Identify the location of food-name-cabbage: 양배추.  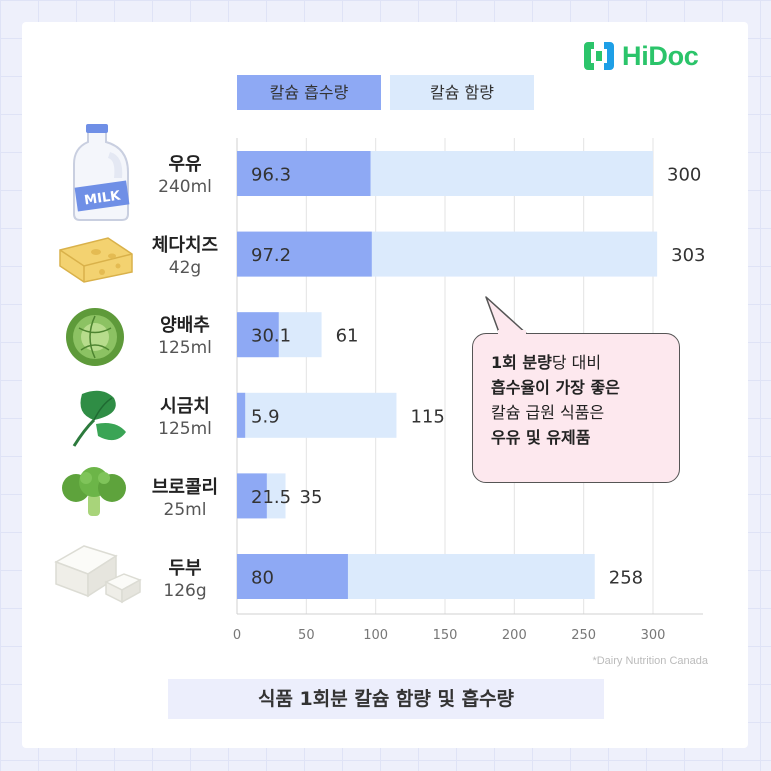
(185, 325).